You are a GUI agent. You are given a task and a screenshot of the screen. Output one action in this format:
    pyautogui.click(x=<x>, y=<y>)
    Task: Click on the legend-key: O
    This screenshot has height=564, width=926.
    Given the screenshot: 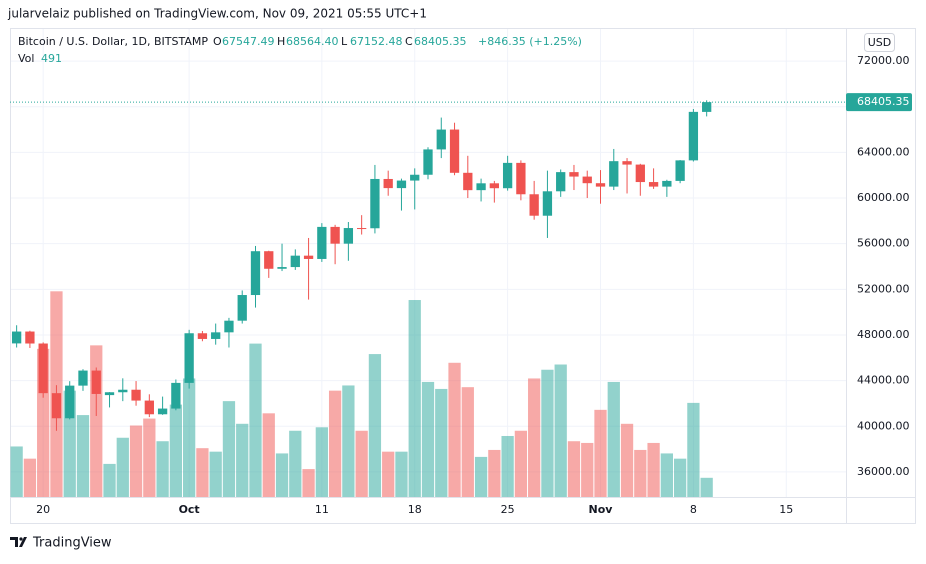 What is the action you would take?
    pyautogui.click(x=217, y=41)
    